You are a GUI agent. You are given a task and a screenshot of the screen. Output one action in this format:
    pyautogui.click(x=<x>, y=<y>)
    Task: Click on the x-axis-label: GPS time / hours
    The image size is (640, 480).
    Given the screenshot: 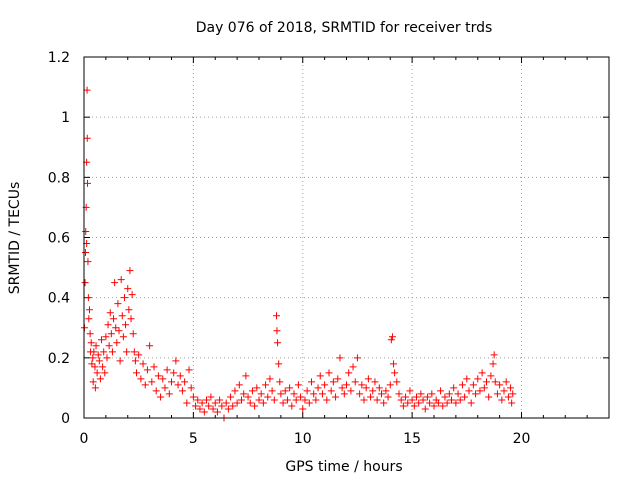 What is the action you would take?
    pyautogui.click(x=343, y=467)
    